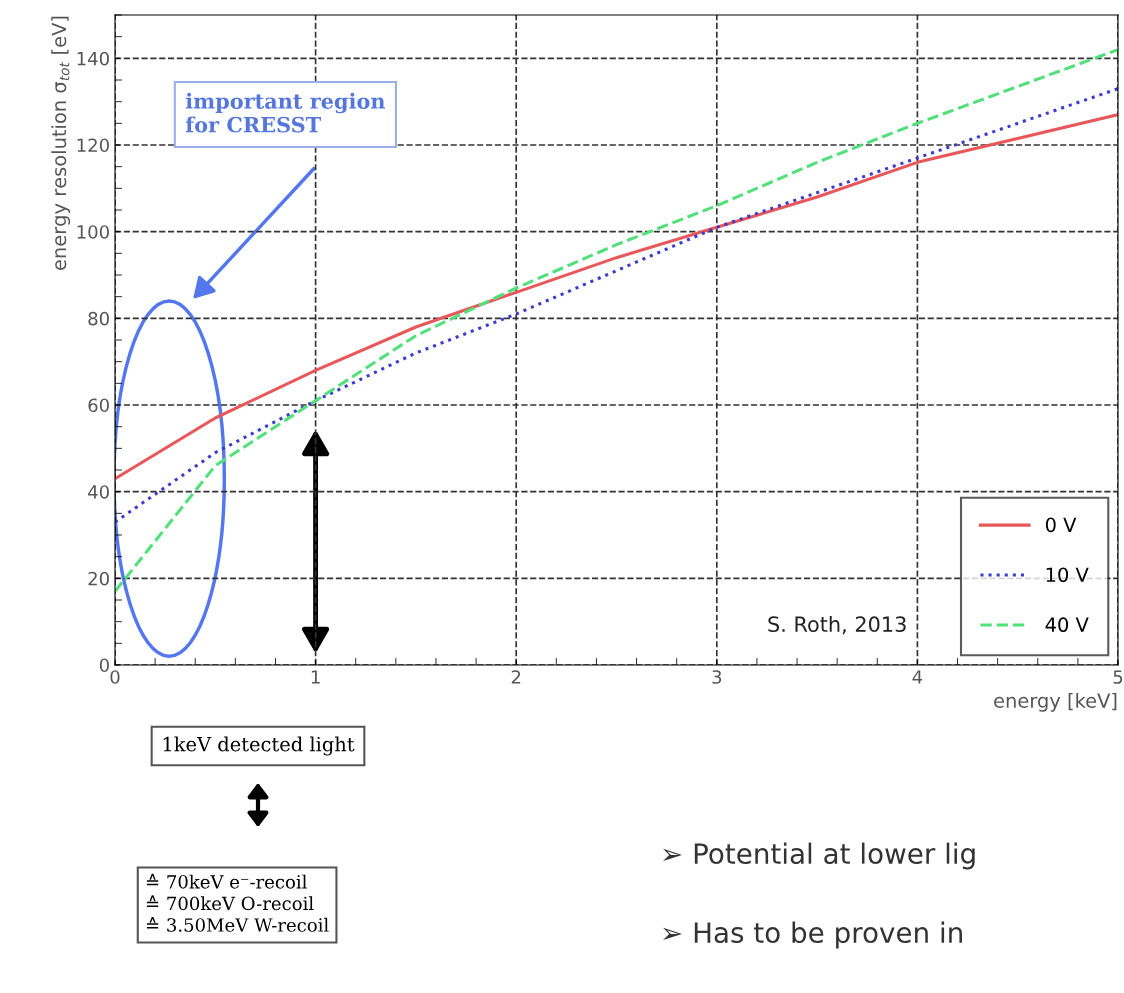 This screenshot has width=1124, height=993. Describe the element at coordinates (98, 578) in the screenshot. I see `y-tick-label: 20` at that location.